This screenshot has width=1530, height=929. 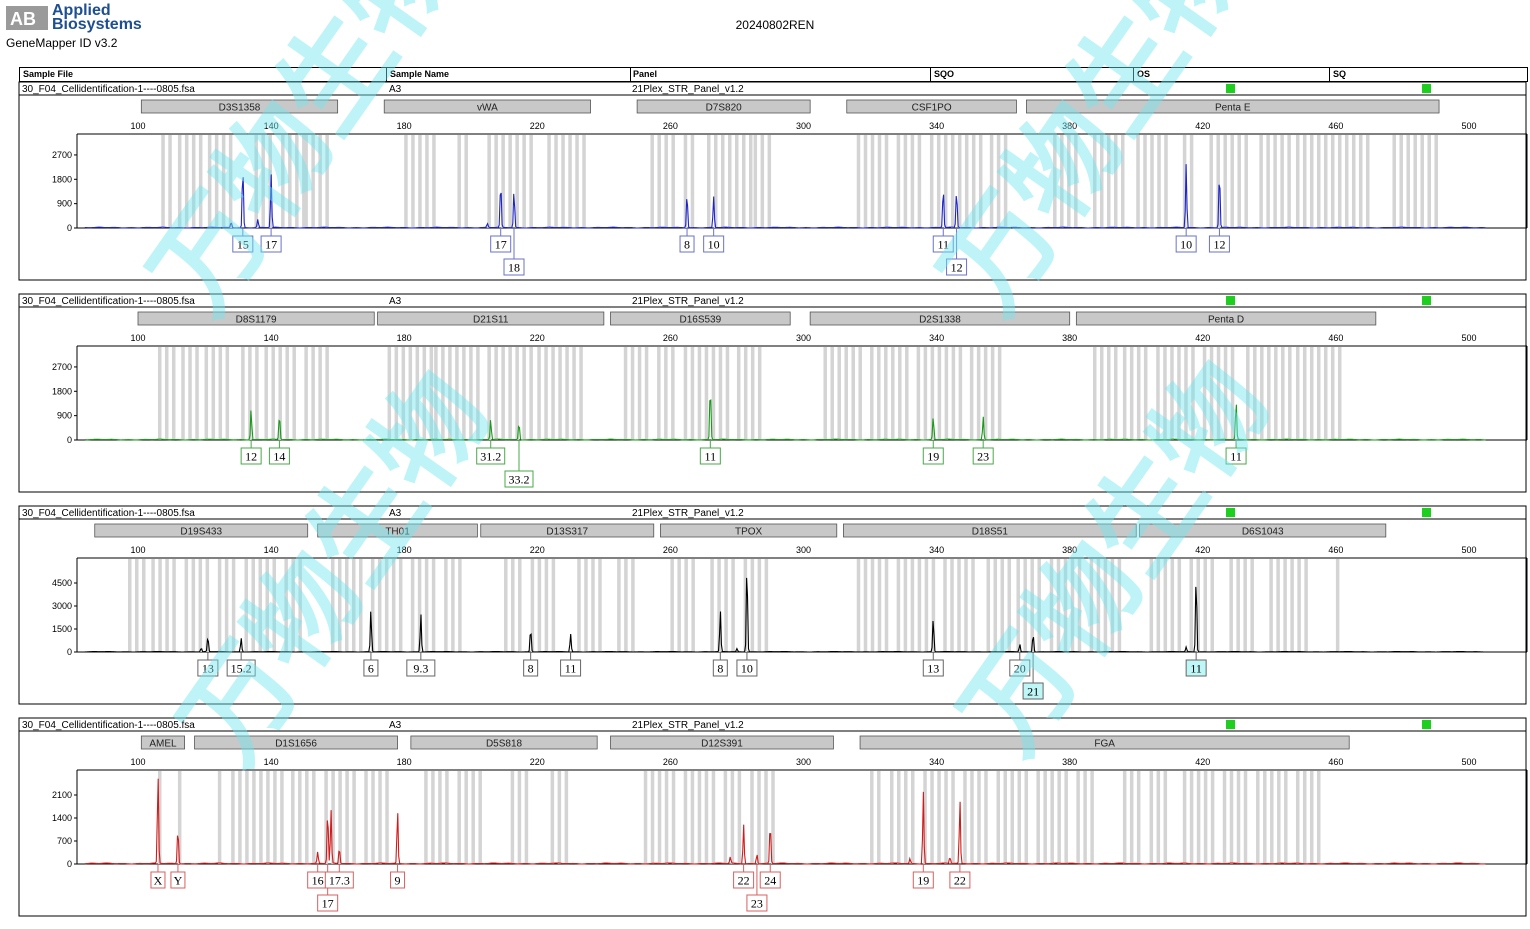 I want to click on x-tick-label: 140, so click(x=271, y=762).